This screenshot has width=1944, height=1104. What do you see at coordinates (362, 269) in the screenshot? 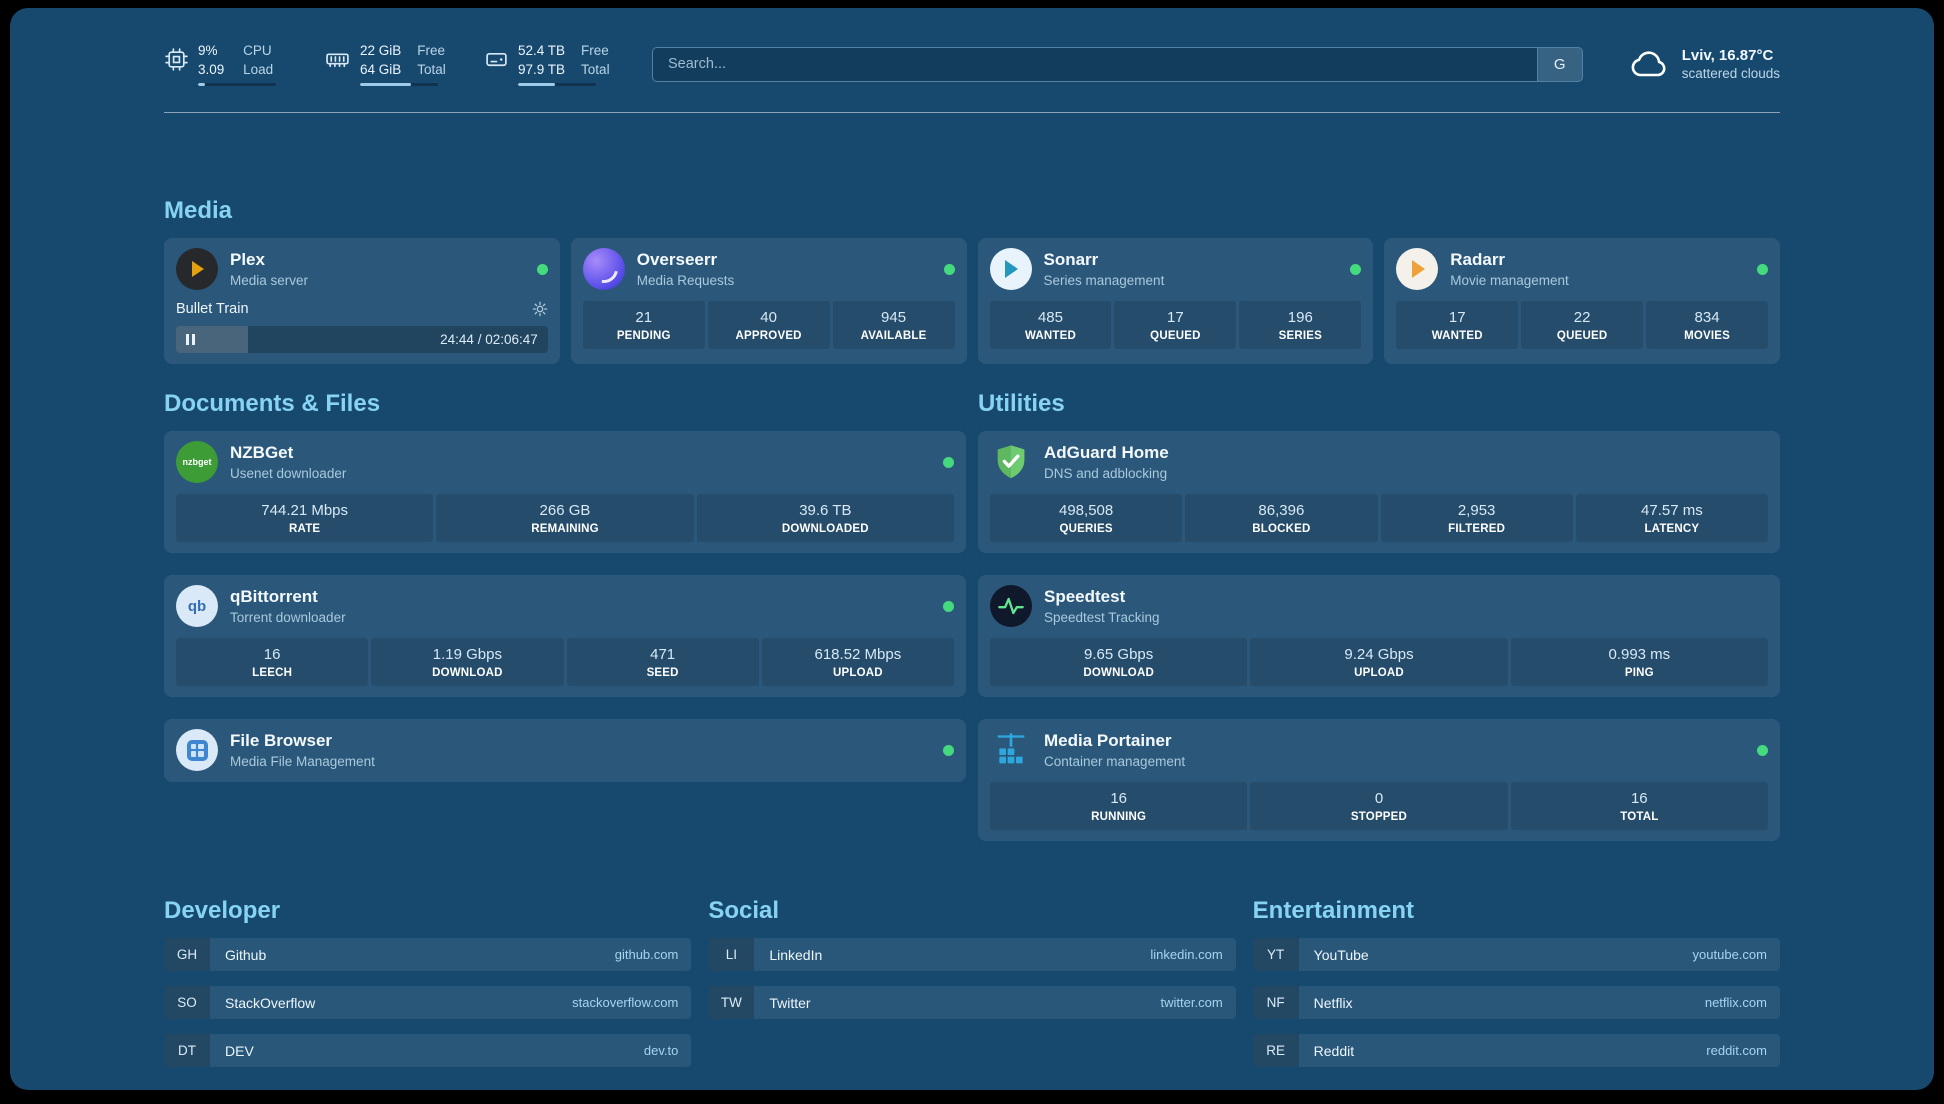
I see `plex-header: Plex Media server` at bounding box center [362, 269].